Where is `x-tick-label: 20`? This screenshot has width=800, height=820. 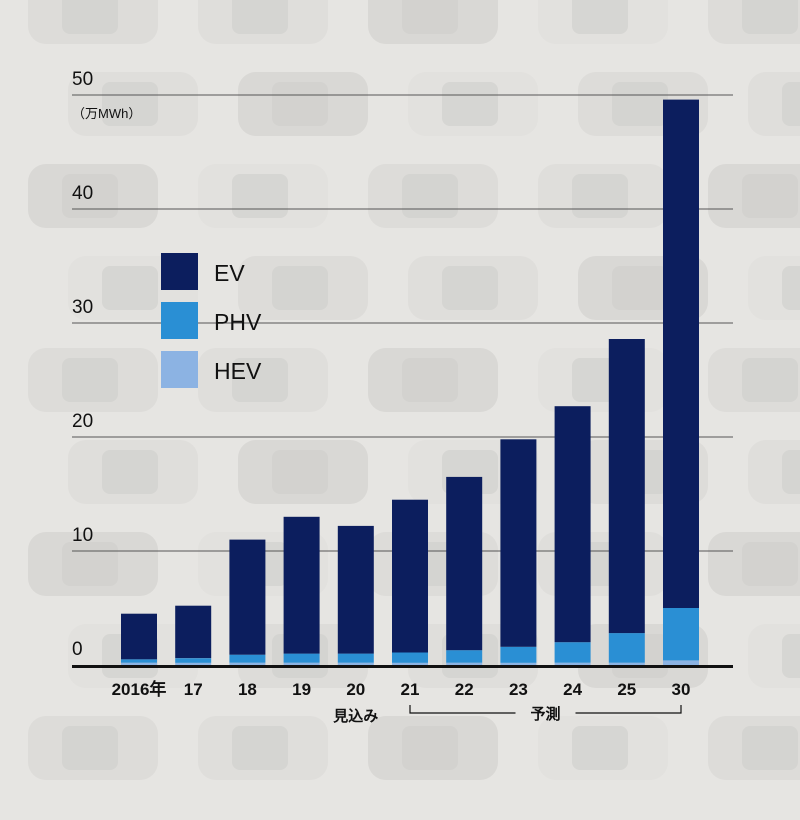
x-tick-label: 20 is located at coordinates (355, 689).